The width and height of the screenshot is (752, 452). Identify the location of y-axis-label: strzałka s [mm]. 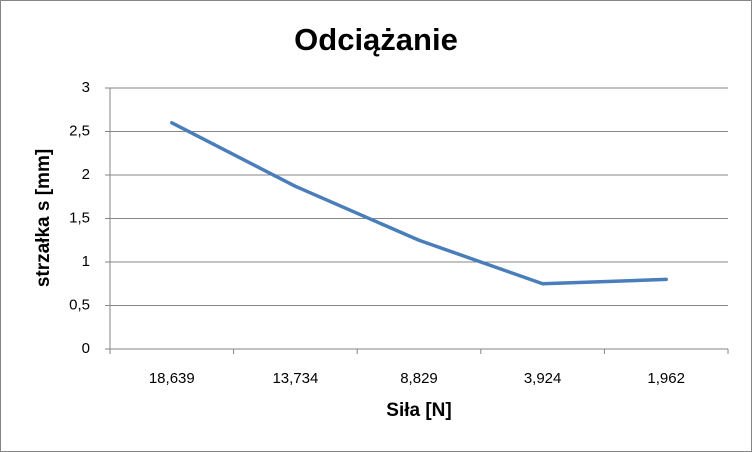
(43, 218).